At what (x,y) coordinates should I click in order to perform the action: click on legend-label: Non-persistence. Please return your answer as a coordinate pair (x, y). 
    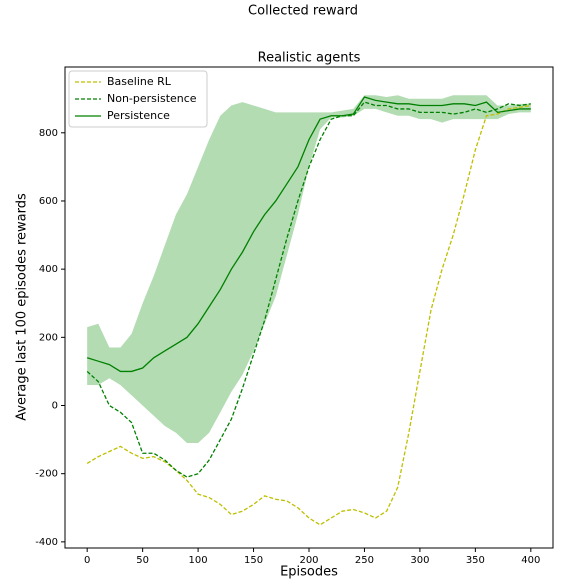
    Looking at the image, I should click on (152, 98).